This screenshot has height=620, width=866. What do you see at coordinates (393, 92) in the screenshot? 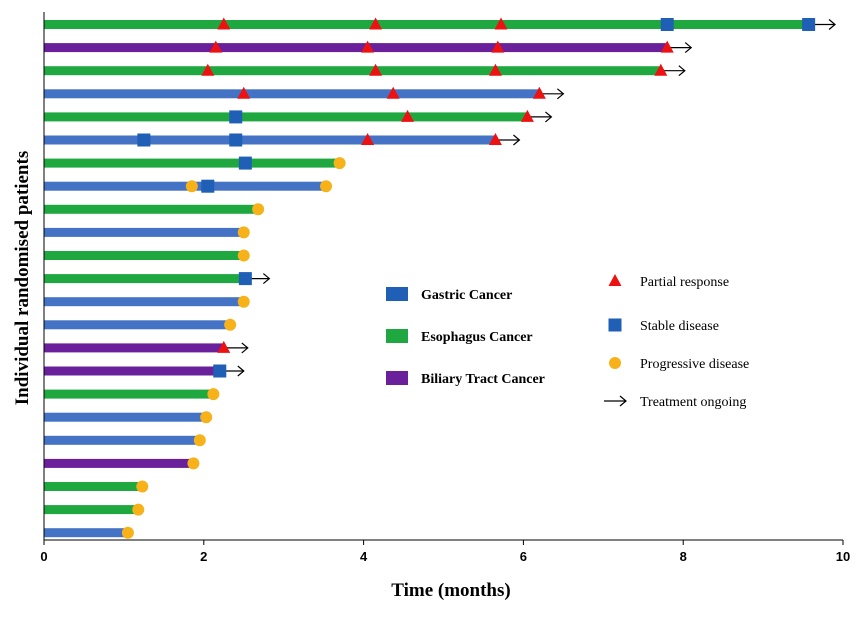
I see `patient-4-event-2-partial` at bounding box center [393, 92].